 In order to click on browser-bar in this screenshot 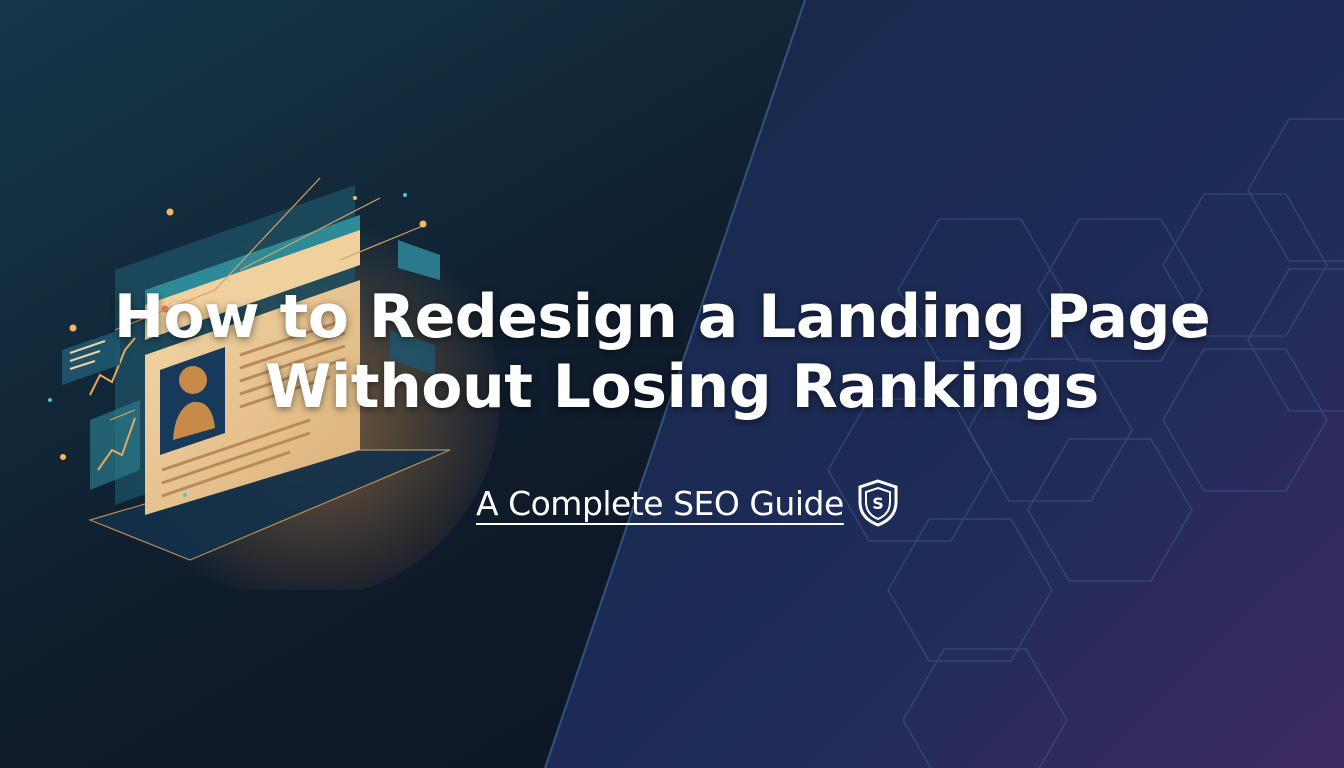, I will do `click(252, 285)`.